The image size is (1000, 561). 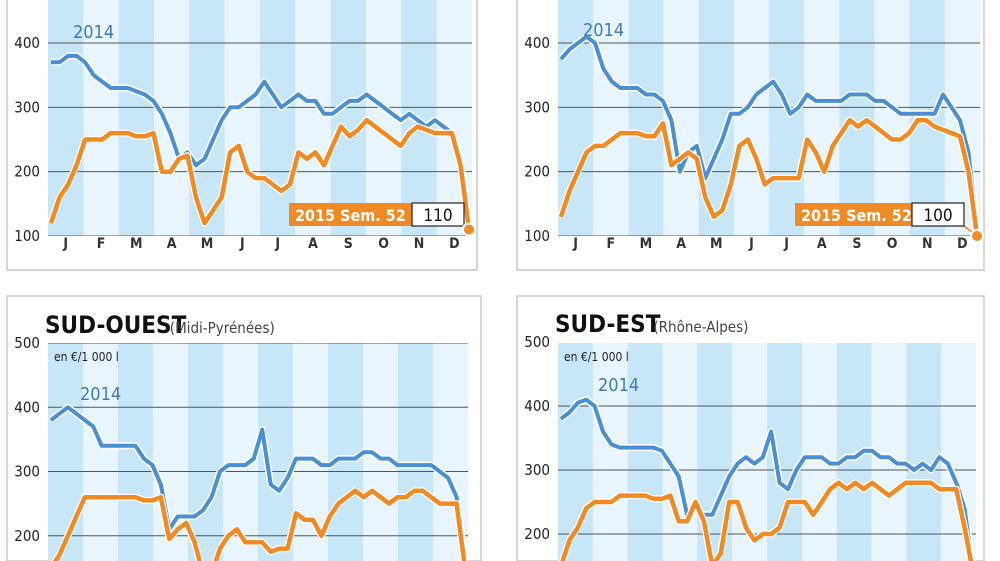 I want to click on tag-value: 110, so click(x=437, y=216).